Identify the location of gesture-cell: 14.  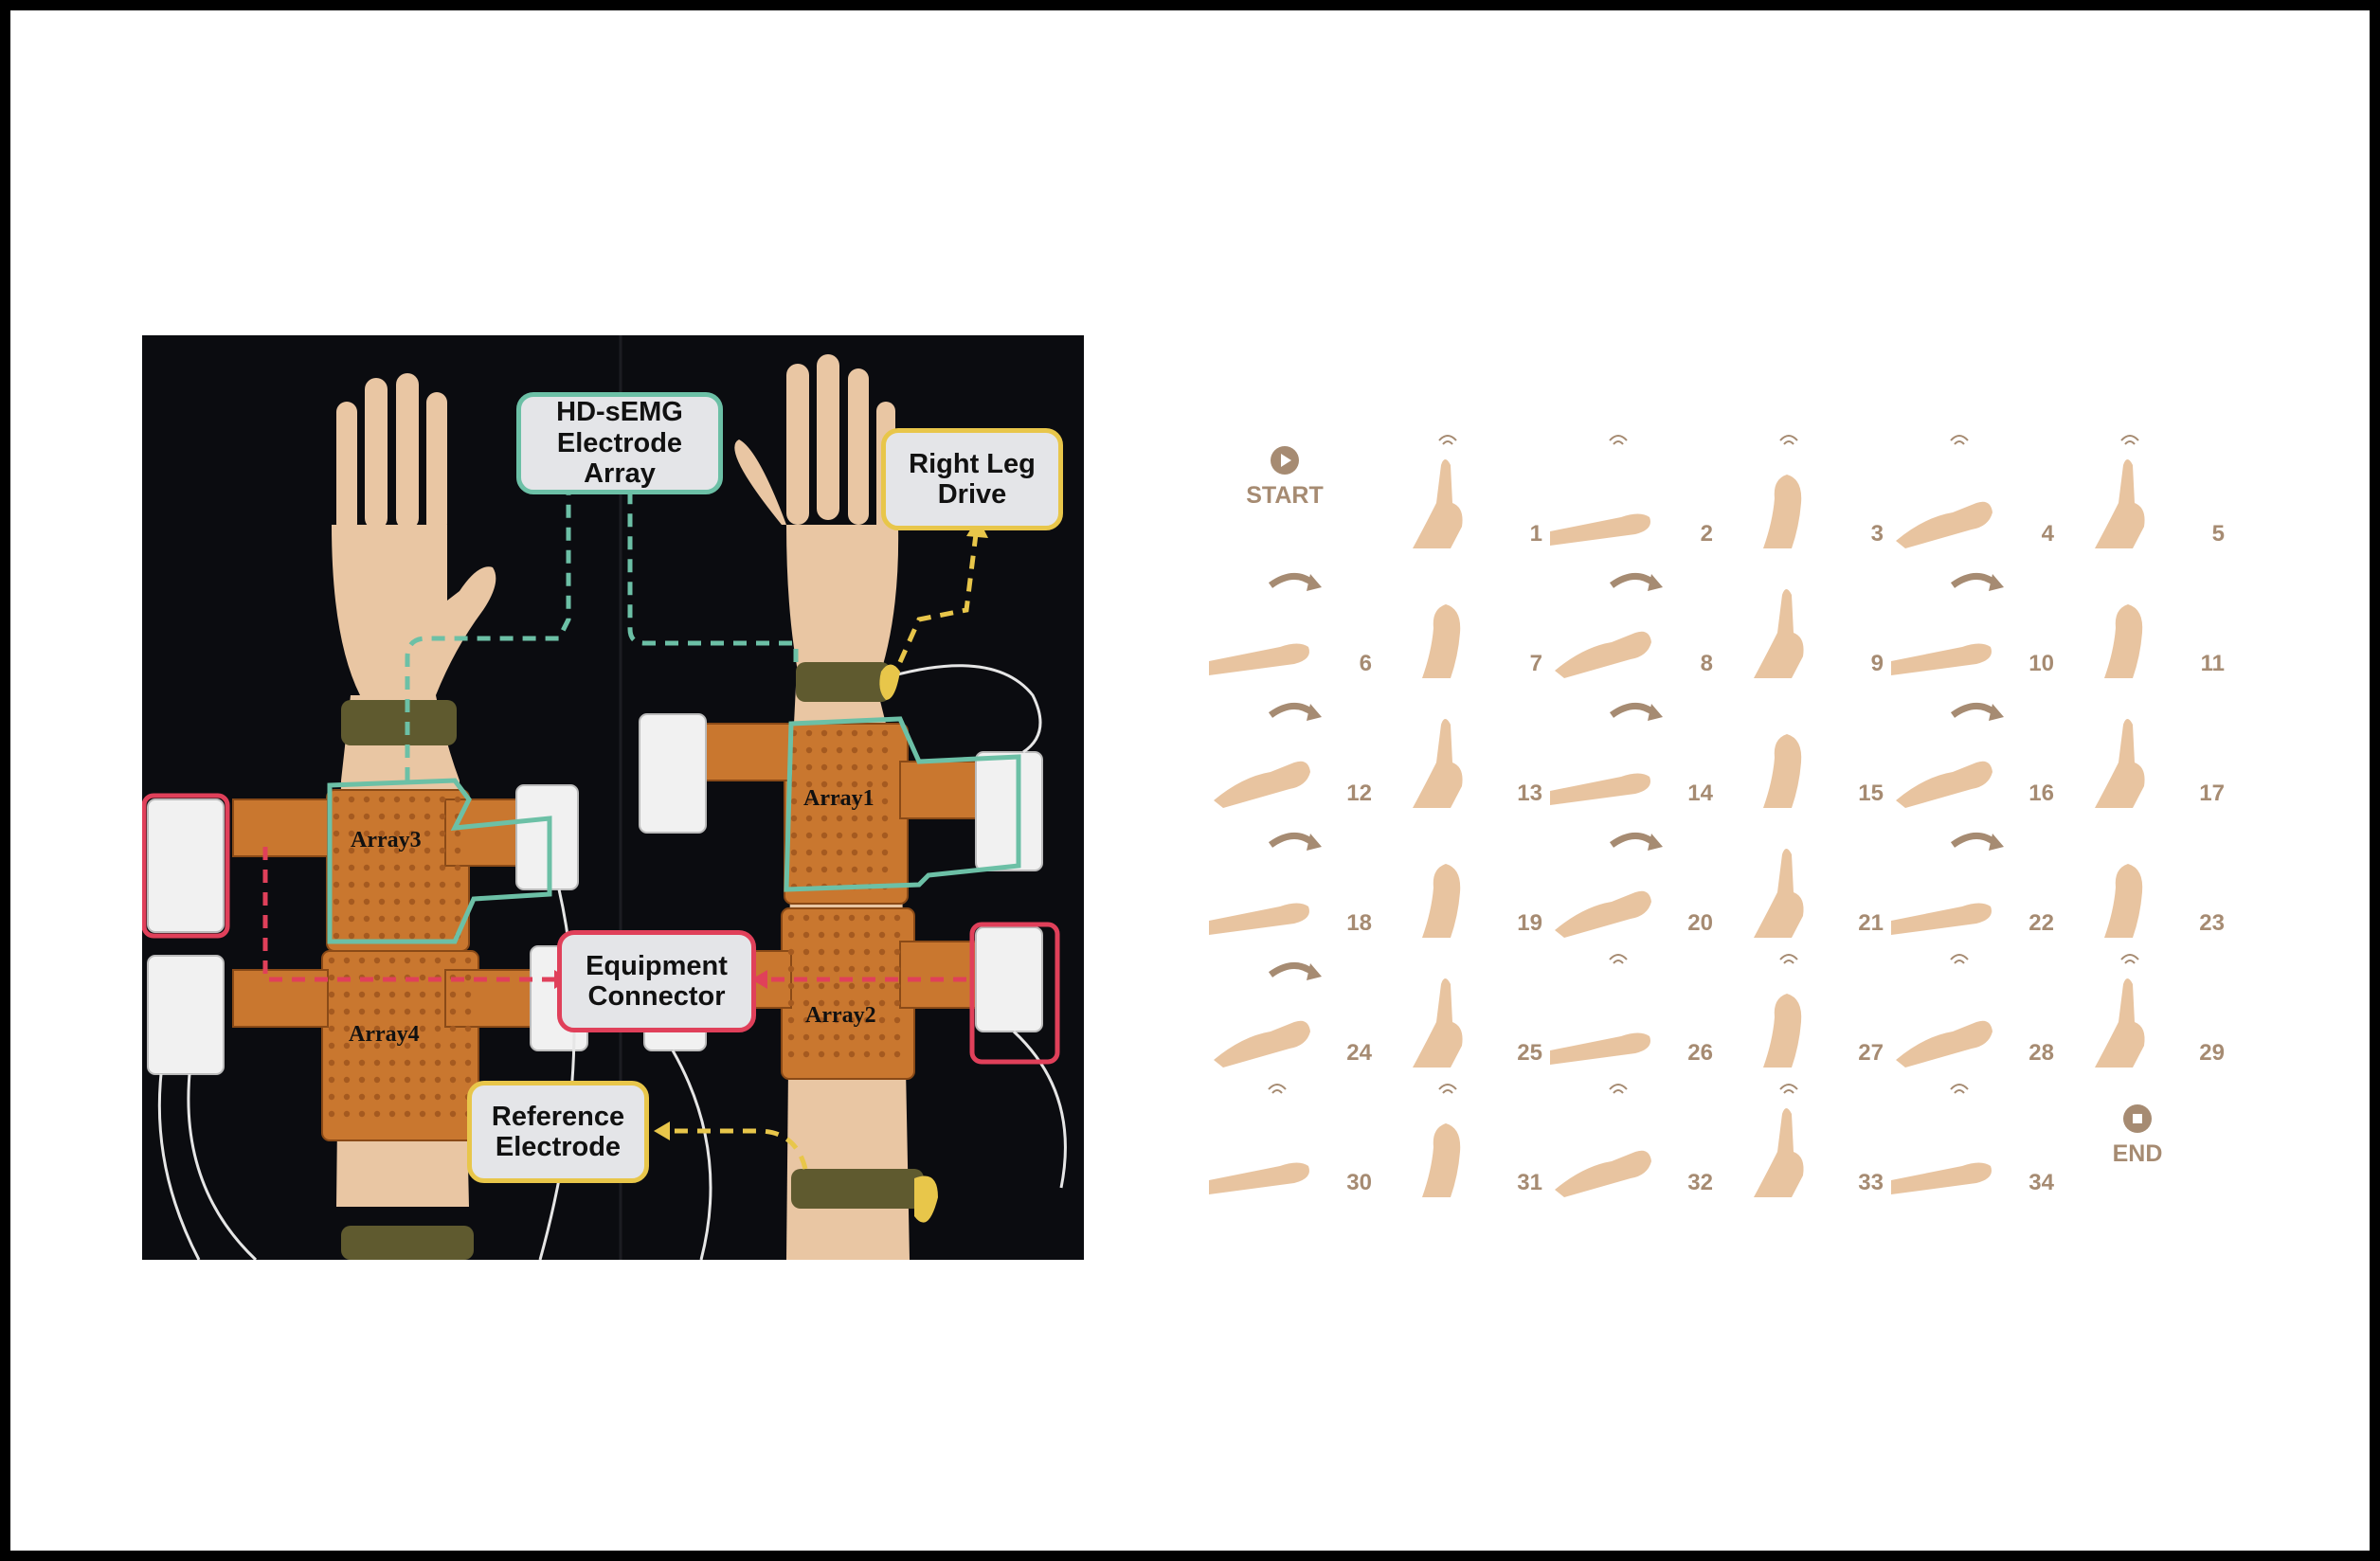
(1633, 751).